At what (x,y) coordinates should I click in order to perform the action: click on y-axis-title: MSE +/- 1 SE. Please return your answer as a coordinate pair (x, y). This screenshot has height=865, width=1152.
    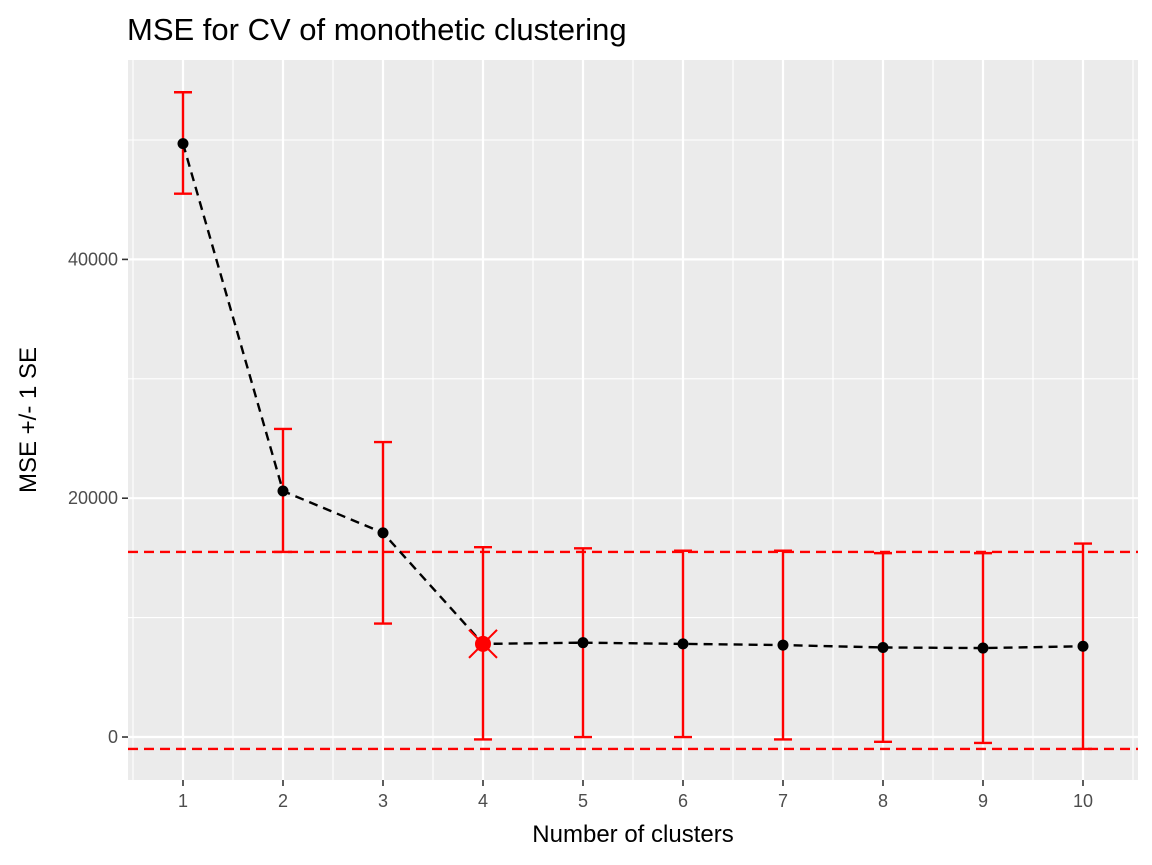
    Looking at the image, I should click on (28, 420).